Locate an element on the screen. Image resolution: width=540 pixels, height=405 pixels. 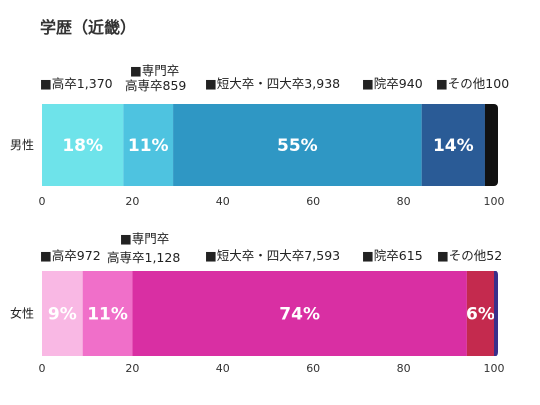
legend-item: ■短大卒・四大卒7,593 is located at coordinates (272, 255).